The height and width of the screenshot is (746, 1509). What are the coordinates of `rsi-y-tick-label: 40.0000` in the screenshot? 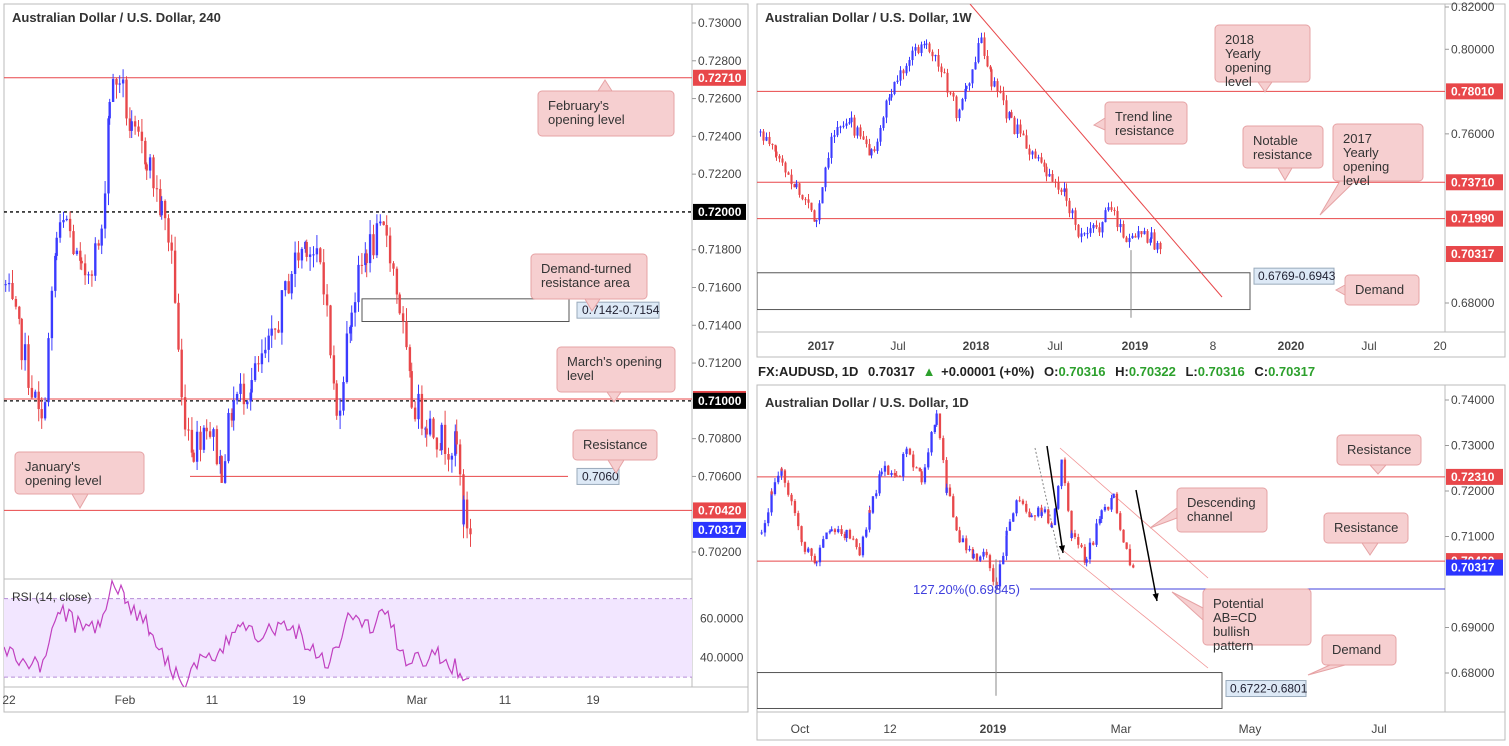 It's located at (722, 658).